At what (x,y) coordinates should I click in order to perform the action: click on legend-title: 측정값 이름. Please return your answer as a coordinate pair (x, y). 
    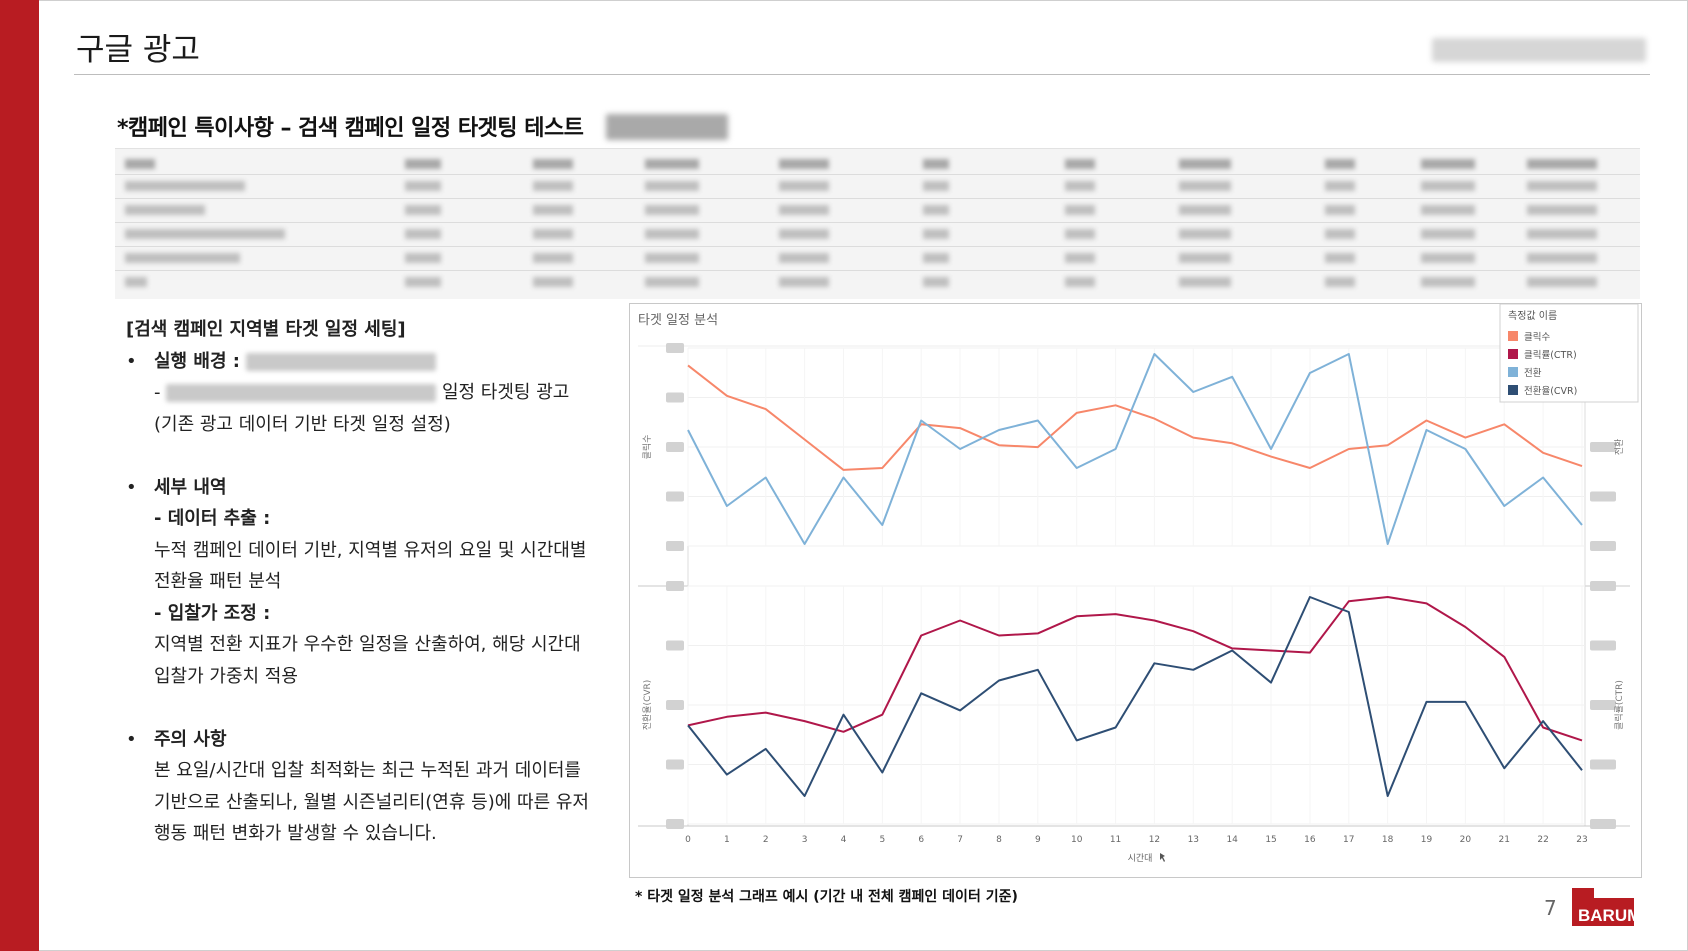
    Looking at the image, I should click on (1532, 316).